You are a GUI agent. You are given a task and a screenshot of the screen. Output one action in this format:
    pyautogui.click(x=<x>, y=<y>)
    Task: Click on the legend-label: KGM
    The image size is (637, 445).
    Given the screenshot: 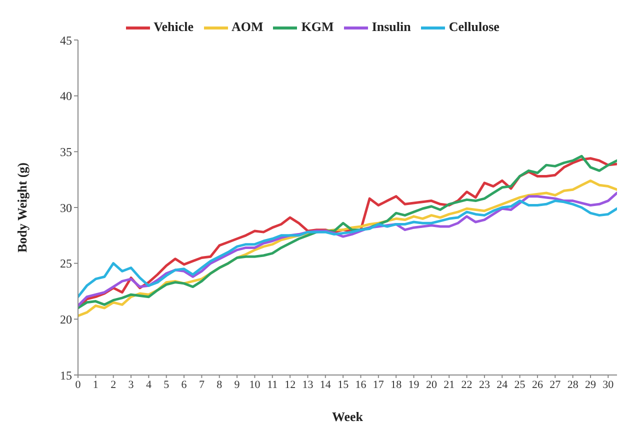 What is the action you would take?
    pyautogui.click(x=317, y=26)
    